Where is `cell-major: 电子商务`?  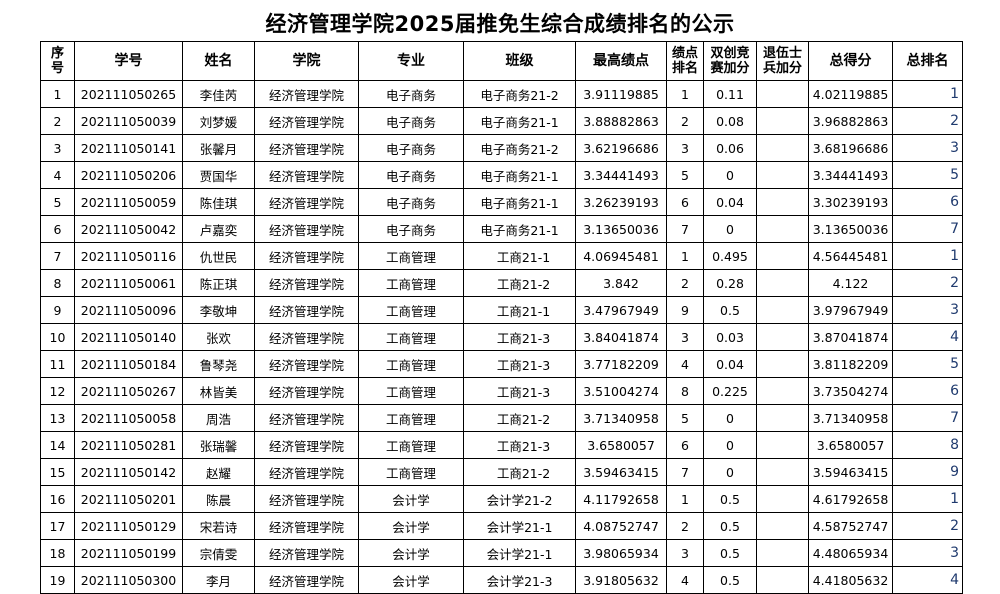 cell-major: 电子商务 is located at coordinates (411, 121).